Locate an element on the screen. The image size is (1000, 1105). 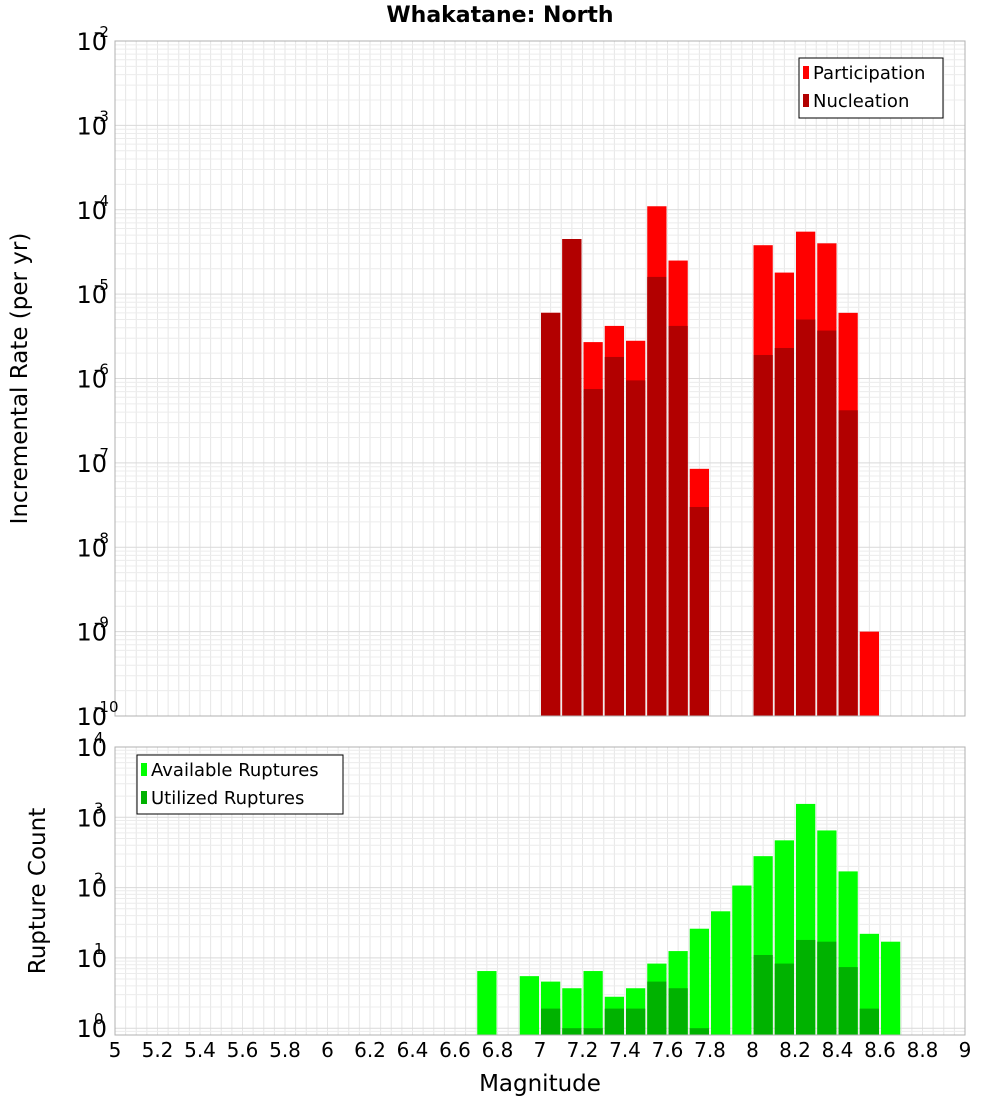
chart-title: Whakatane: North is located at coordinates (499, 15).